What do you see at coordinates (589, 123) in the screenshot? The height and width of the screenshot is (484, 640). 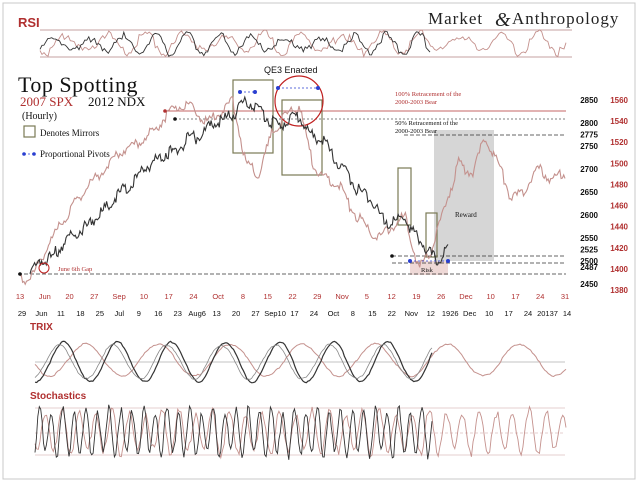 I see `ndx-tick-label: 2800` at bounding box center [589, 123].